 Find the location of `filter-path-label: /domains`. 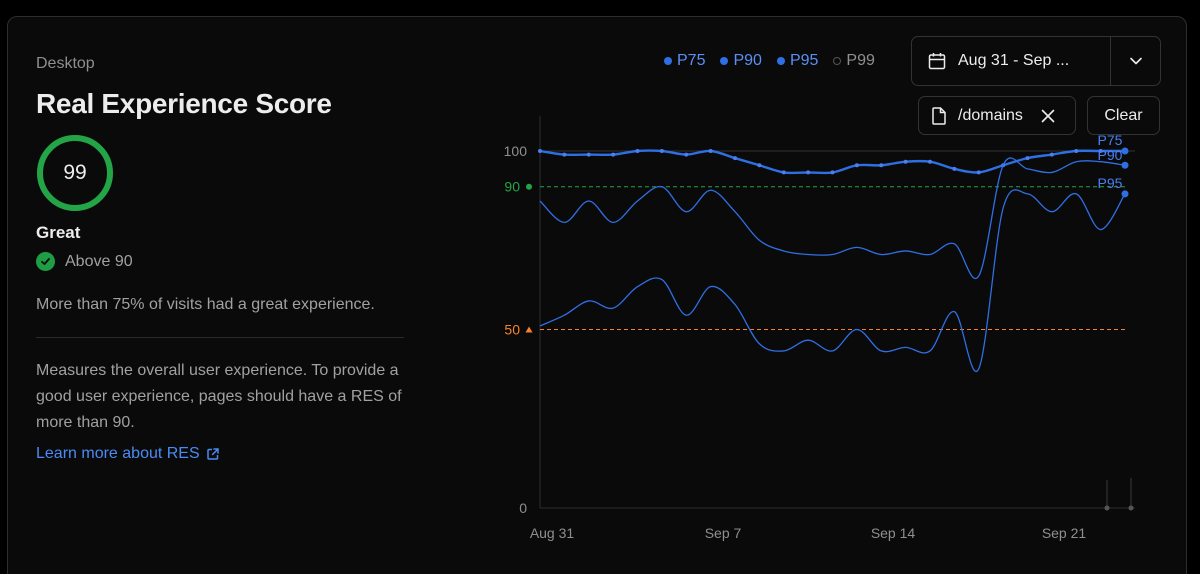

filter-path-label: /domains is located at coordinates (990, 115).